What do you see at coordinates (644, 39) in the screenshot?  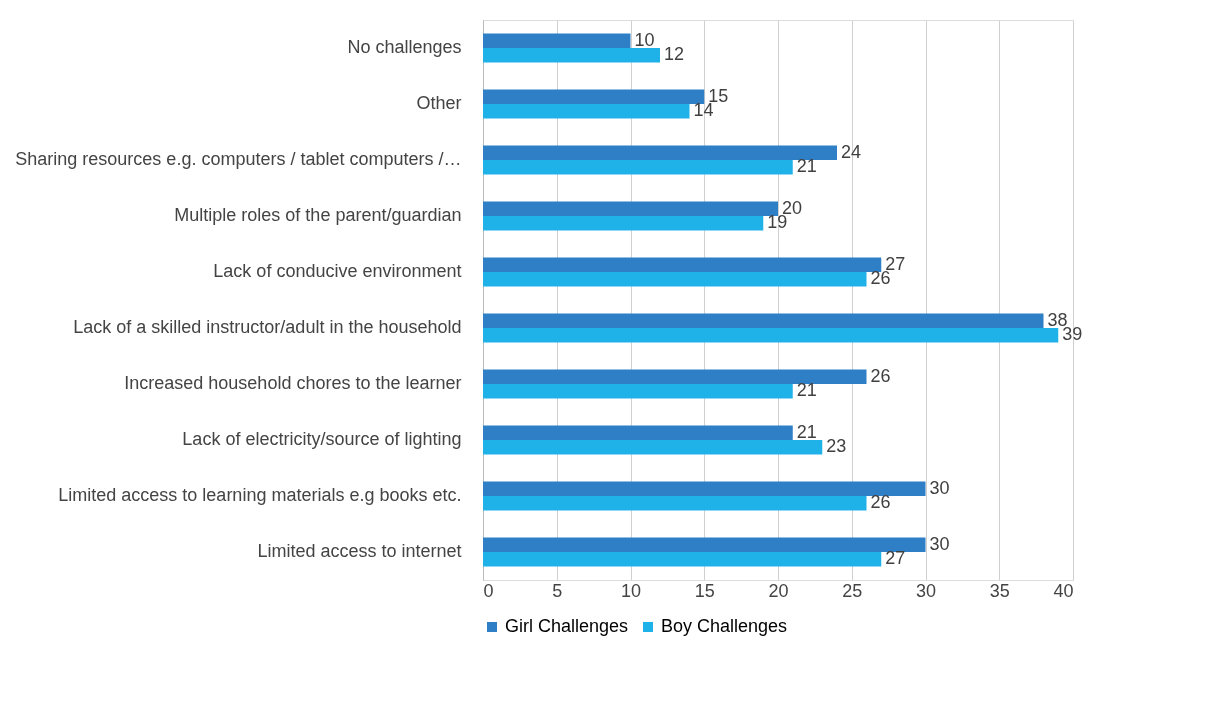 I see `data-label: 10` at bounding box center [644, 39].